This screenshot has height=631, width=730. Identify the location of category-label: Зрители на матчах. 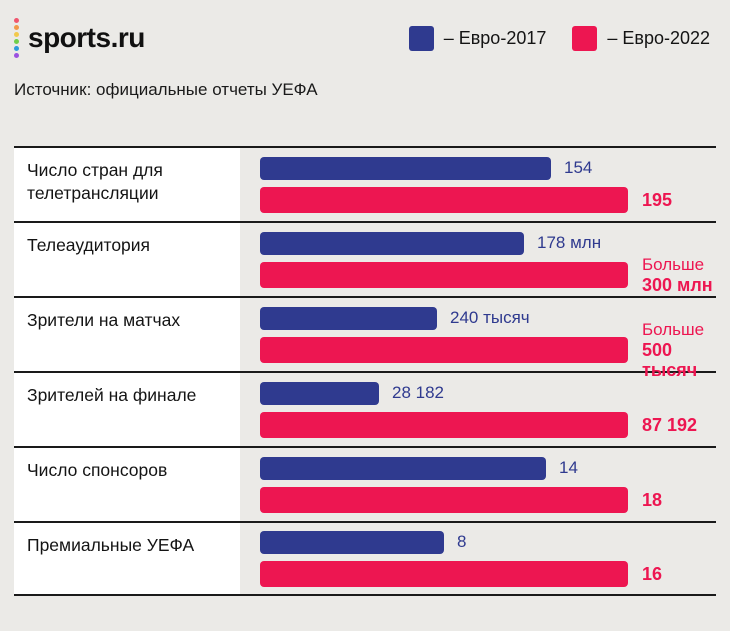
(127, 334).